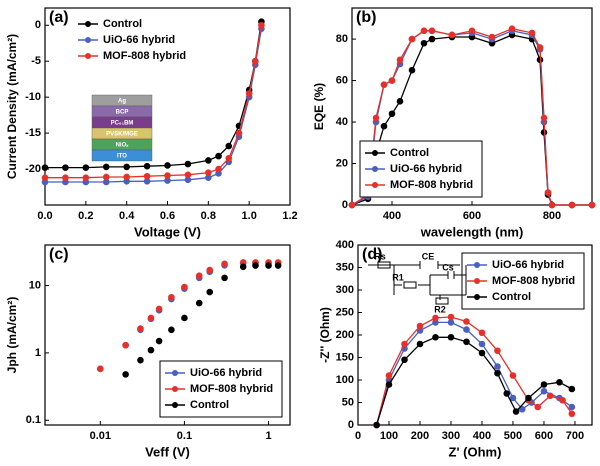 This screenshot has width=600, height=466. Describe the element at coordinates (33, 420) in the screenshot. I see `y-tick-label: 0.1` at that location.